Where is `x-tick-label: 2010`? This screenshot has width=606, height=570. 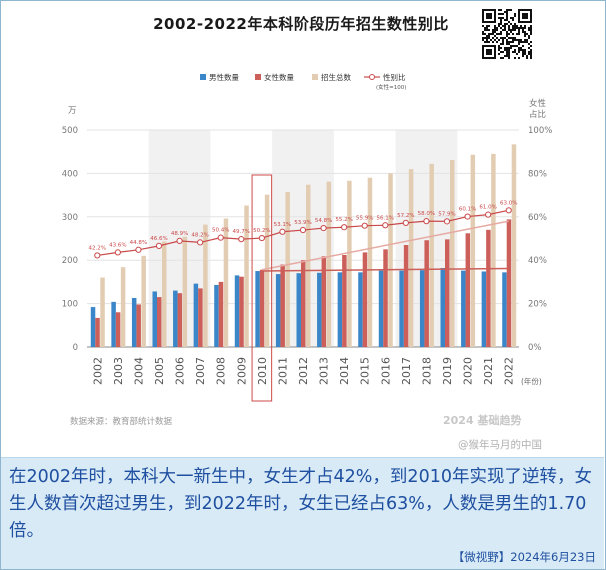 x-tick-label: 2010 is located at coordinates (262, 371).